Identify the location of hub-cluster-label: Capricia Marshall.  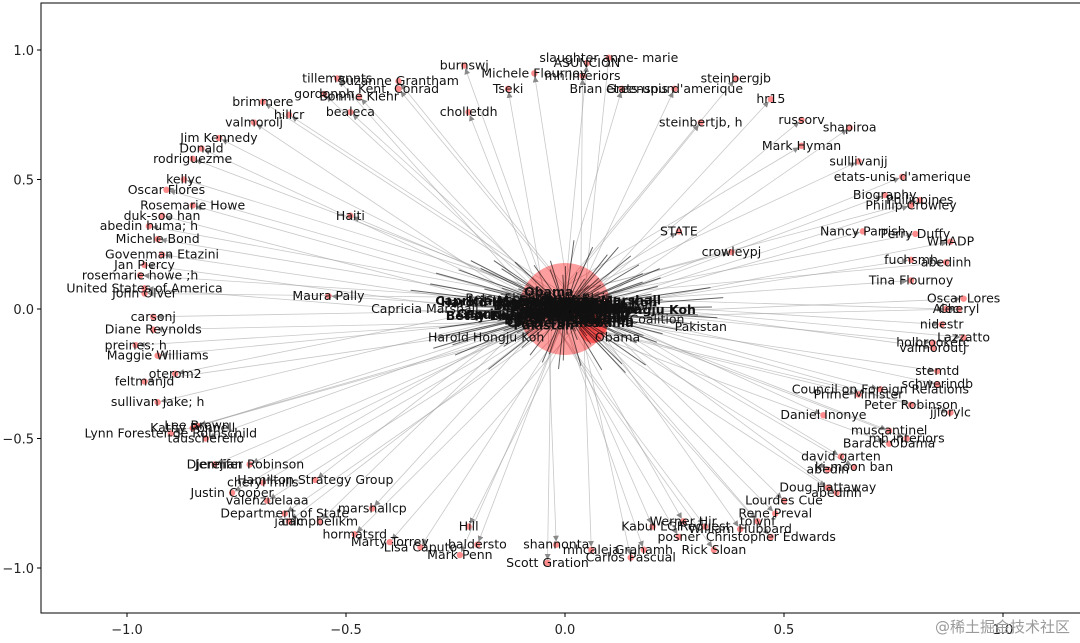
(425, 308).